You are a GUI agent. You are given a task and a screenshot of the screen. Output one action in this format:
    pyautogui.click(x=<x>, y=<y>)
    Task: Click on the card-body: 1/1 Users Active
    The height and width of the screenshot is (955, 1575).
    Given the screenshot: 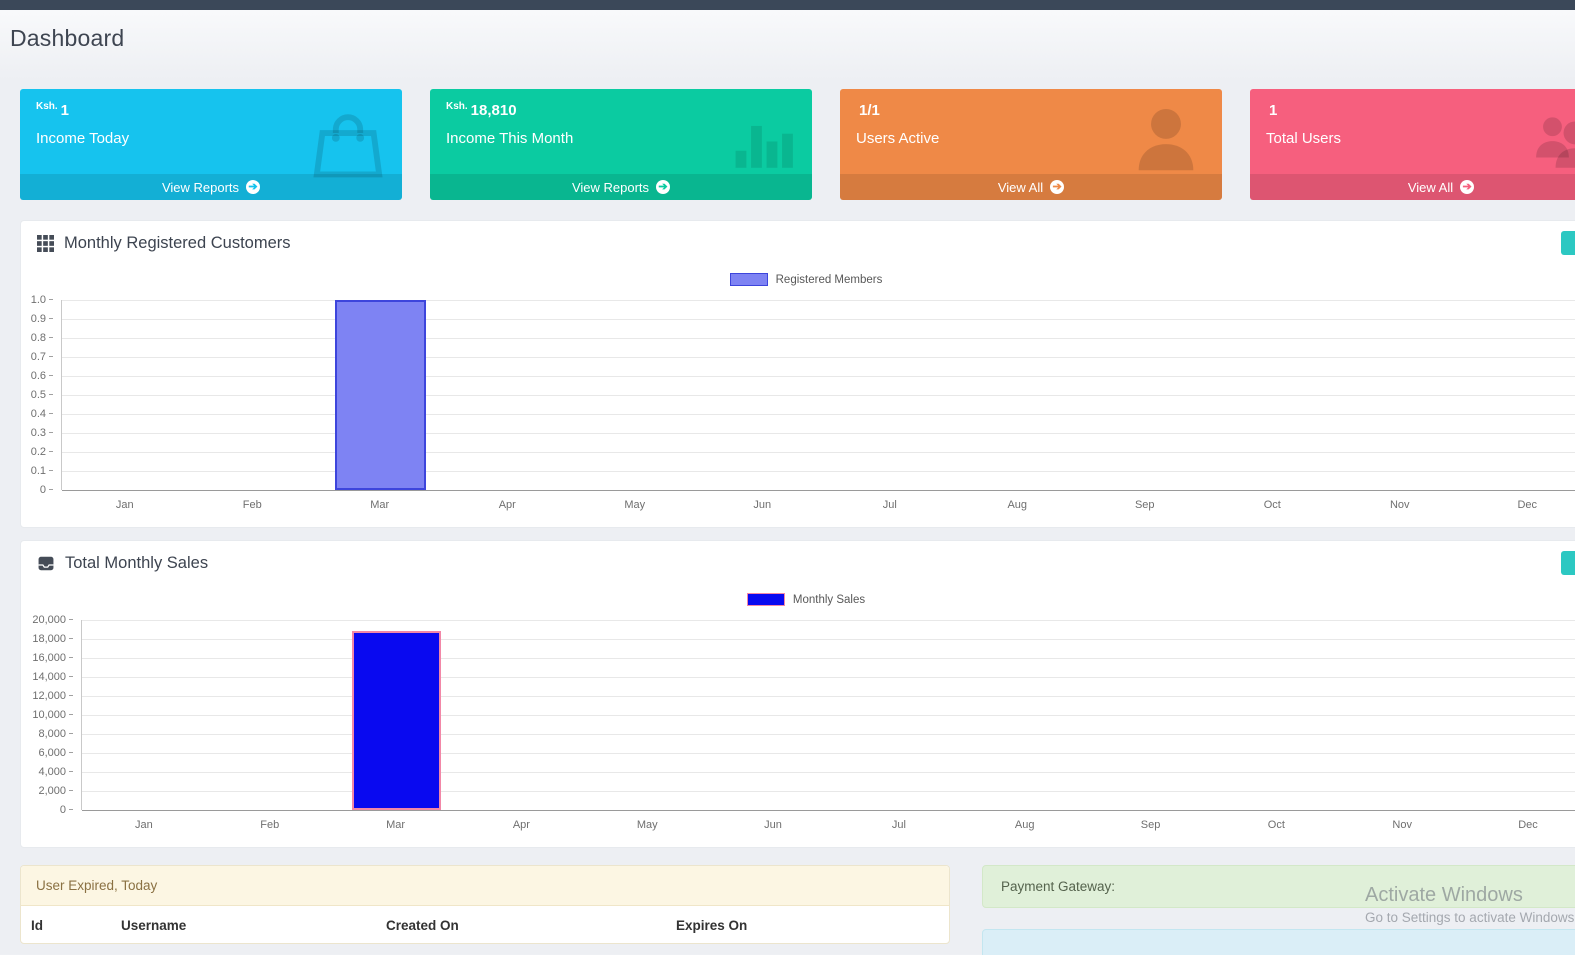 What is the action you would take?
    pyautogui.click(x=1031, y=131)
    